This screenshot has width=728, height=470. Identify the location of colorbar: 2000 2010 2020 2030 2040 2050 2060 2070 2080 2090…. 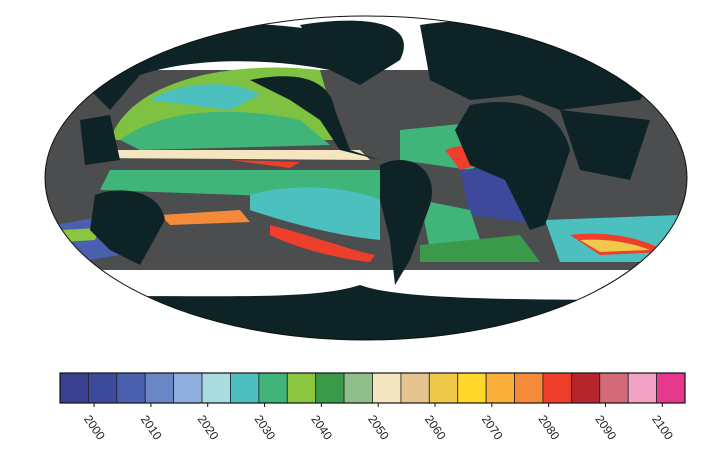
(372, 407).